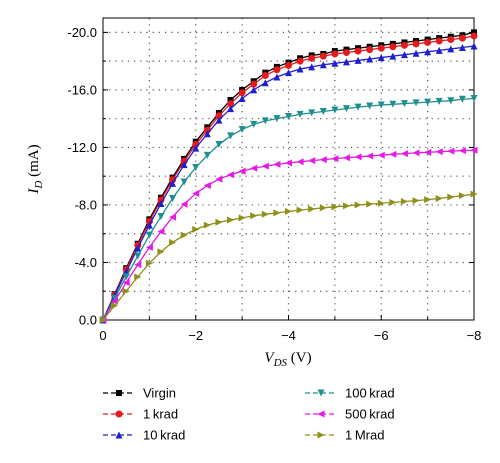 This screenshot has height=463, width=500. Describe the element at coordinates (102, 335) in the screenshot. I see `x-tick-label: 0` at that location.